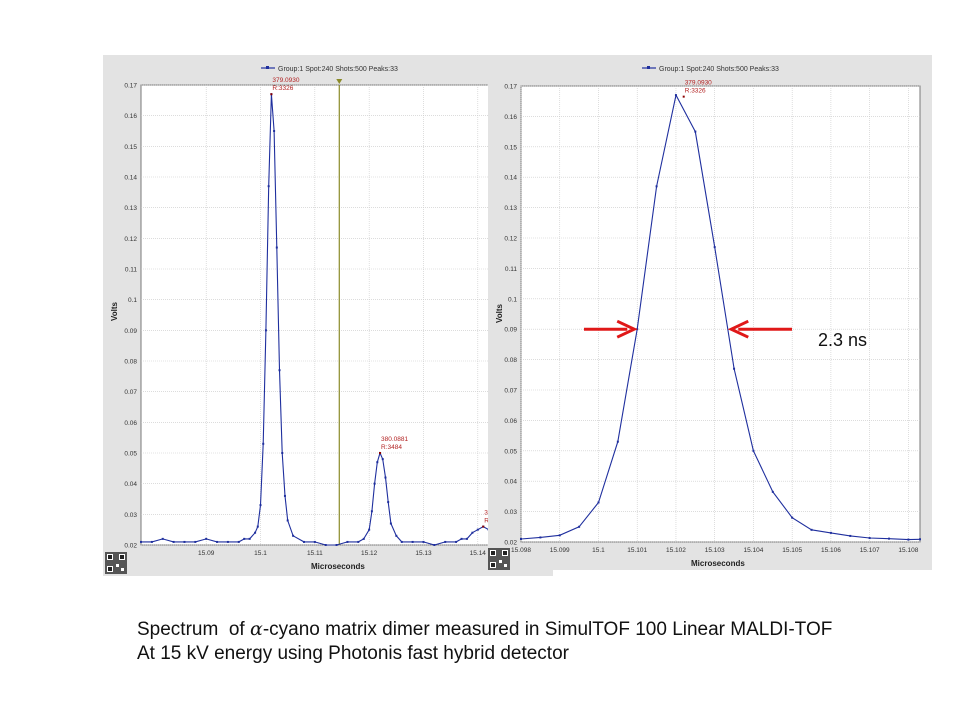 This screenshot has height=720, width=960. What do you see at coordinates (510, 147) in the screenshot?
I see `y-tick-label: 0.15` at bounding box center [510, 147].